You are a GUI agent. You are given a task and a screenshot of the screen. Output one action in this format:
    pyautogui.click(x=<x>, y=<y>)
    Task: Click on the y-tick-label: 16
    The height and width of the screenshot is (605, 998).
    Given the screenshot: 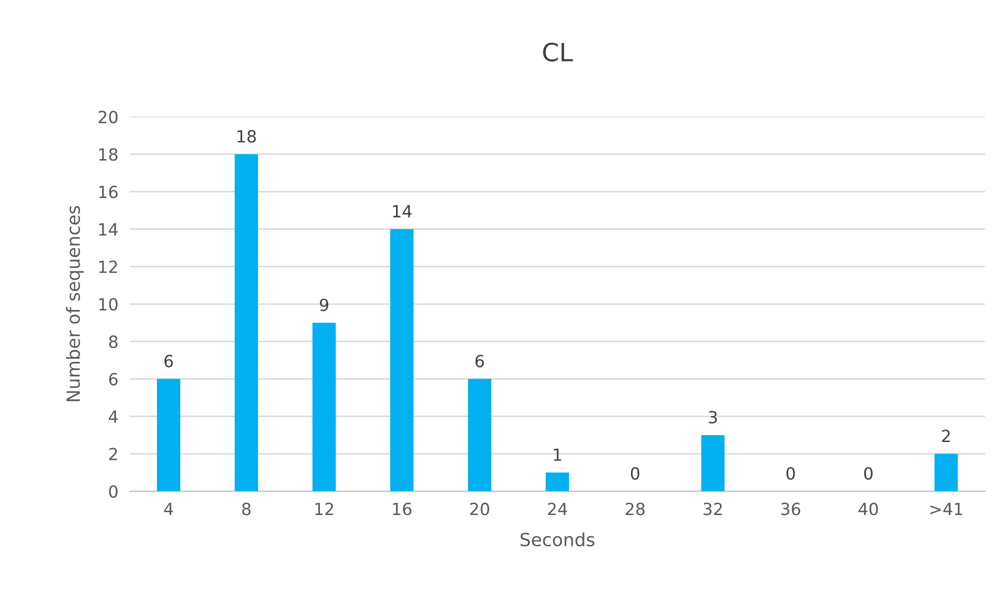 What is the action you would take?
    pyautogui.click(x=108, y=192)
    